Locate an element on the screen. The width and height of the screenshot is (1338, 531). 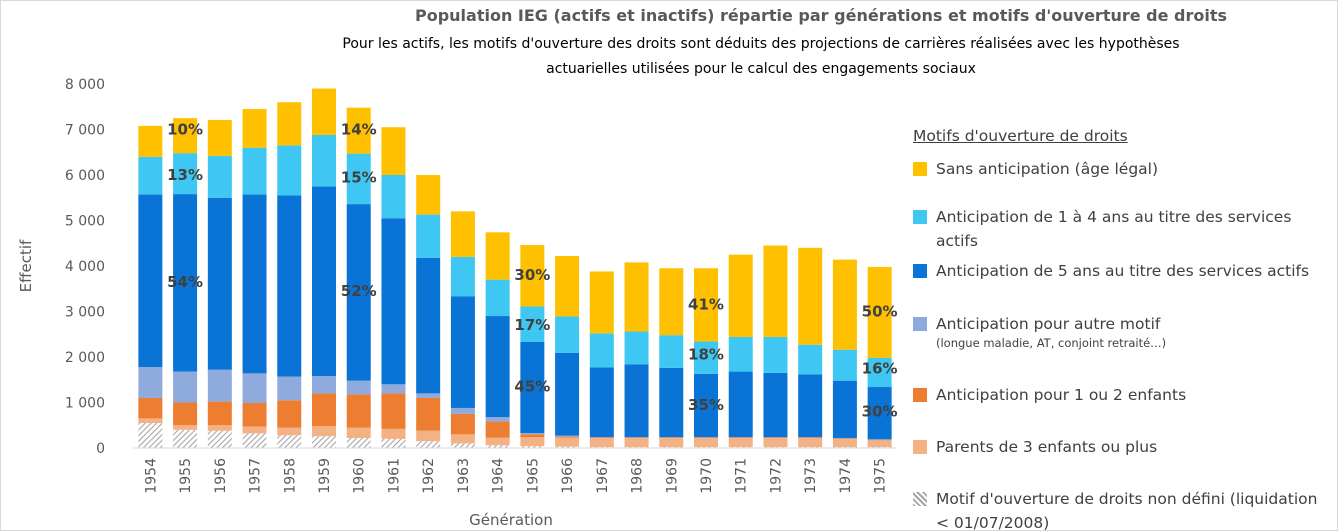
annotation: 52% is located at coordinates (359, 291).